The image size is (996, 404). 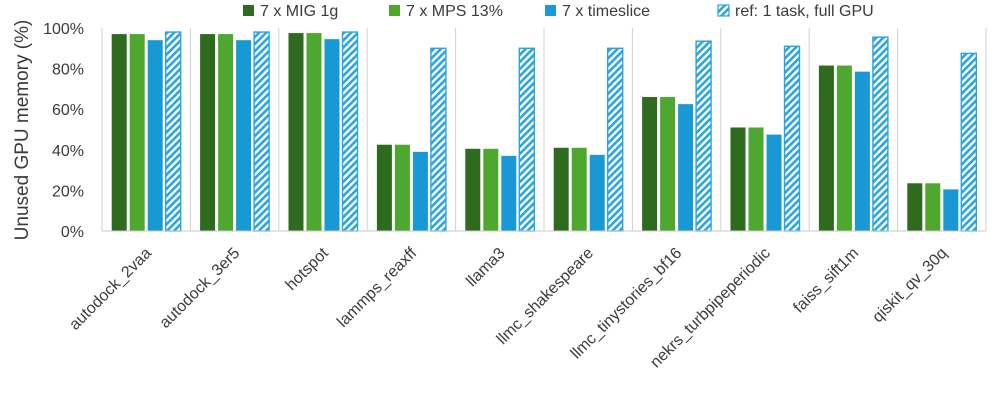 I want to click on bar-7-x-timeslice-llama3, so click(x=509, y=193).